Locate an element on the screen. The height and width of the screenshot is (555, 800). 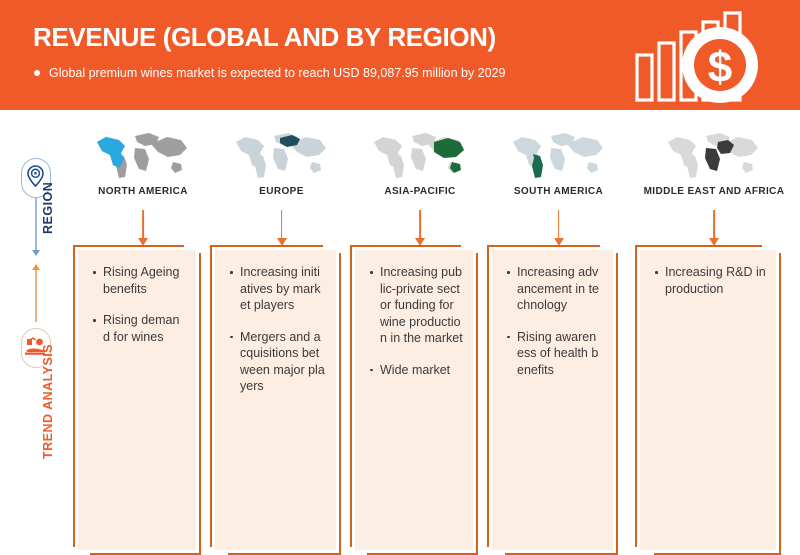
trend-icon-container is located at coordinates (36, 348).